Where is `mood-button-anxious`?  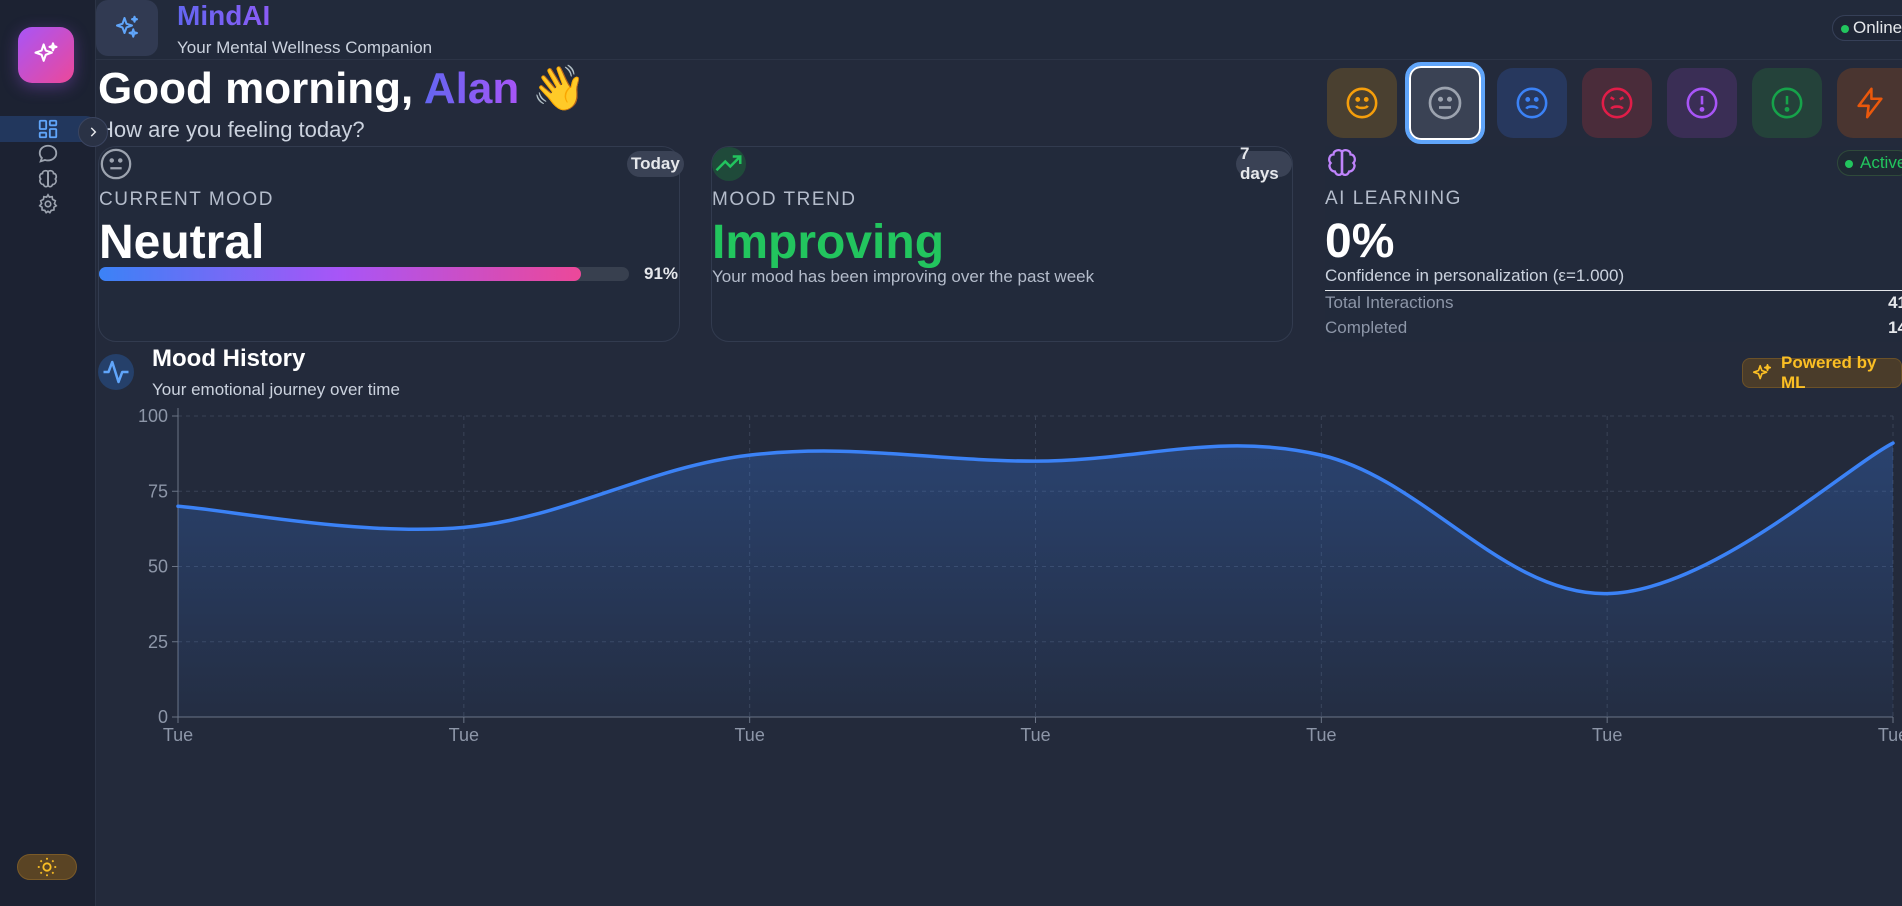 mood-button-anxious is located at coordinates (1702, 103).